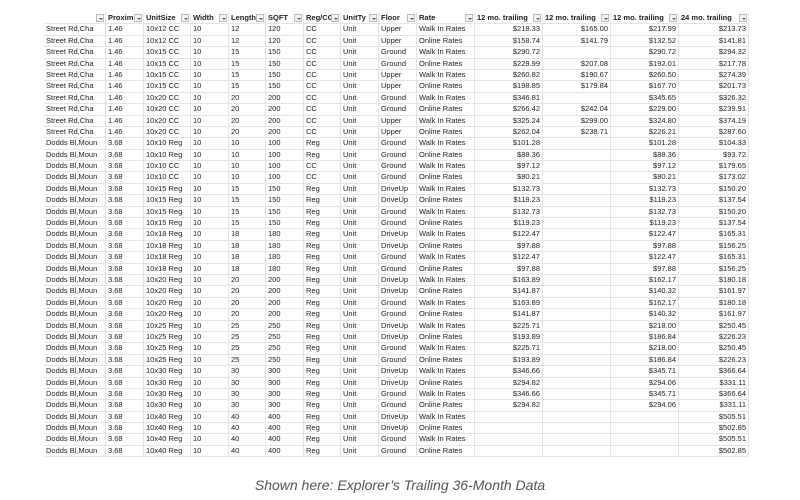 Image resolution: width=800 pixels, height=500 pixels. I want to click on header-cell: Reg/CC, so click(322, 18).